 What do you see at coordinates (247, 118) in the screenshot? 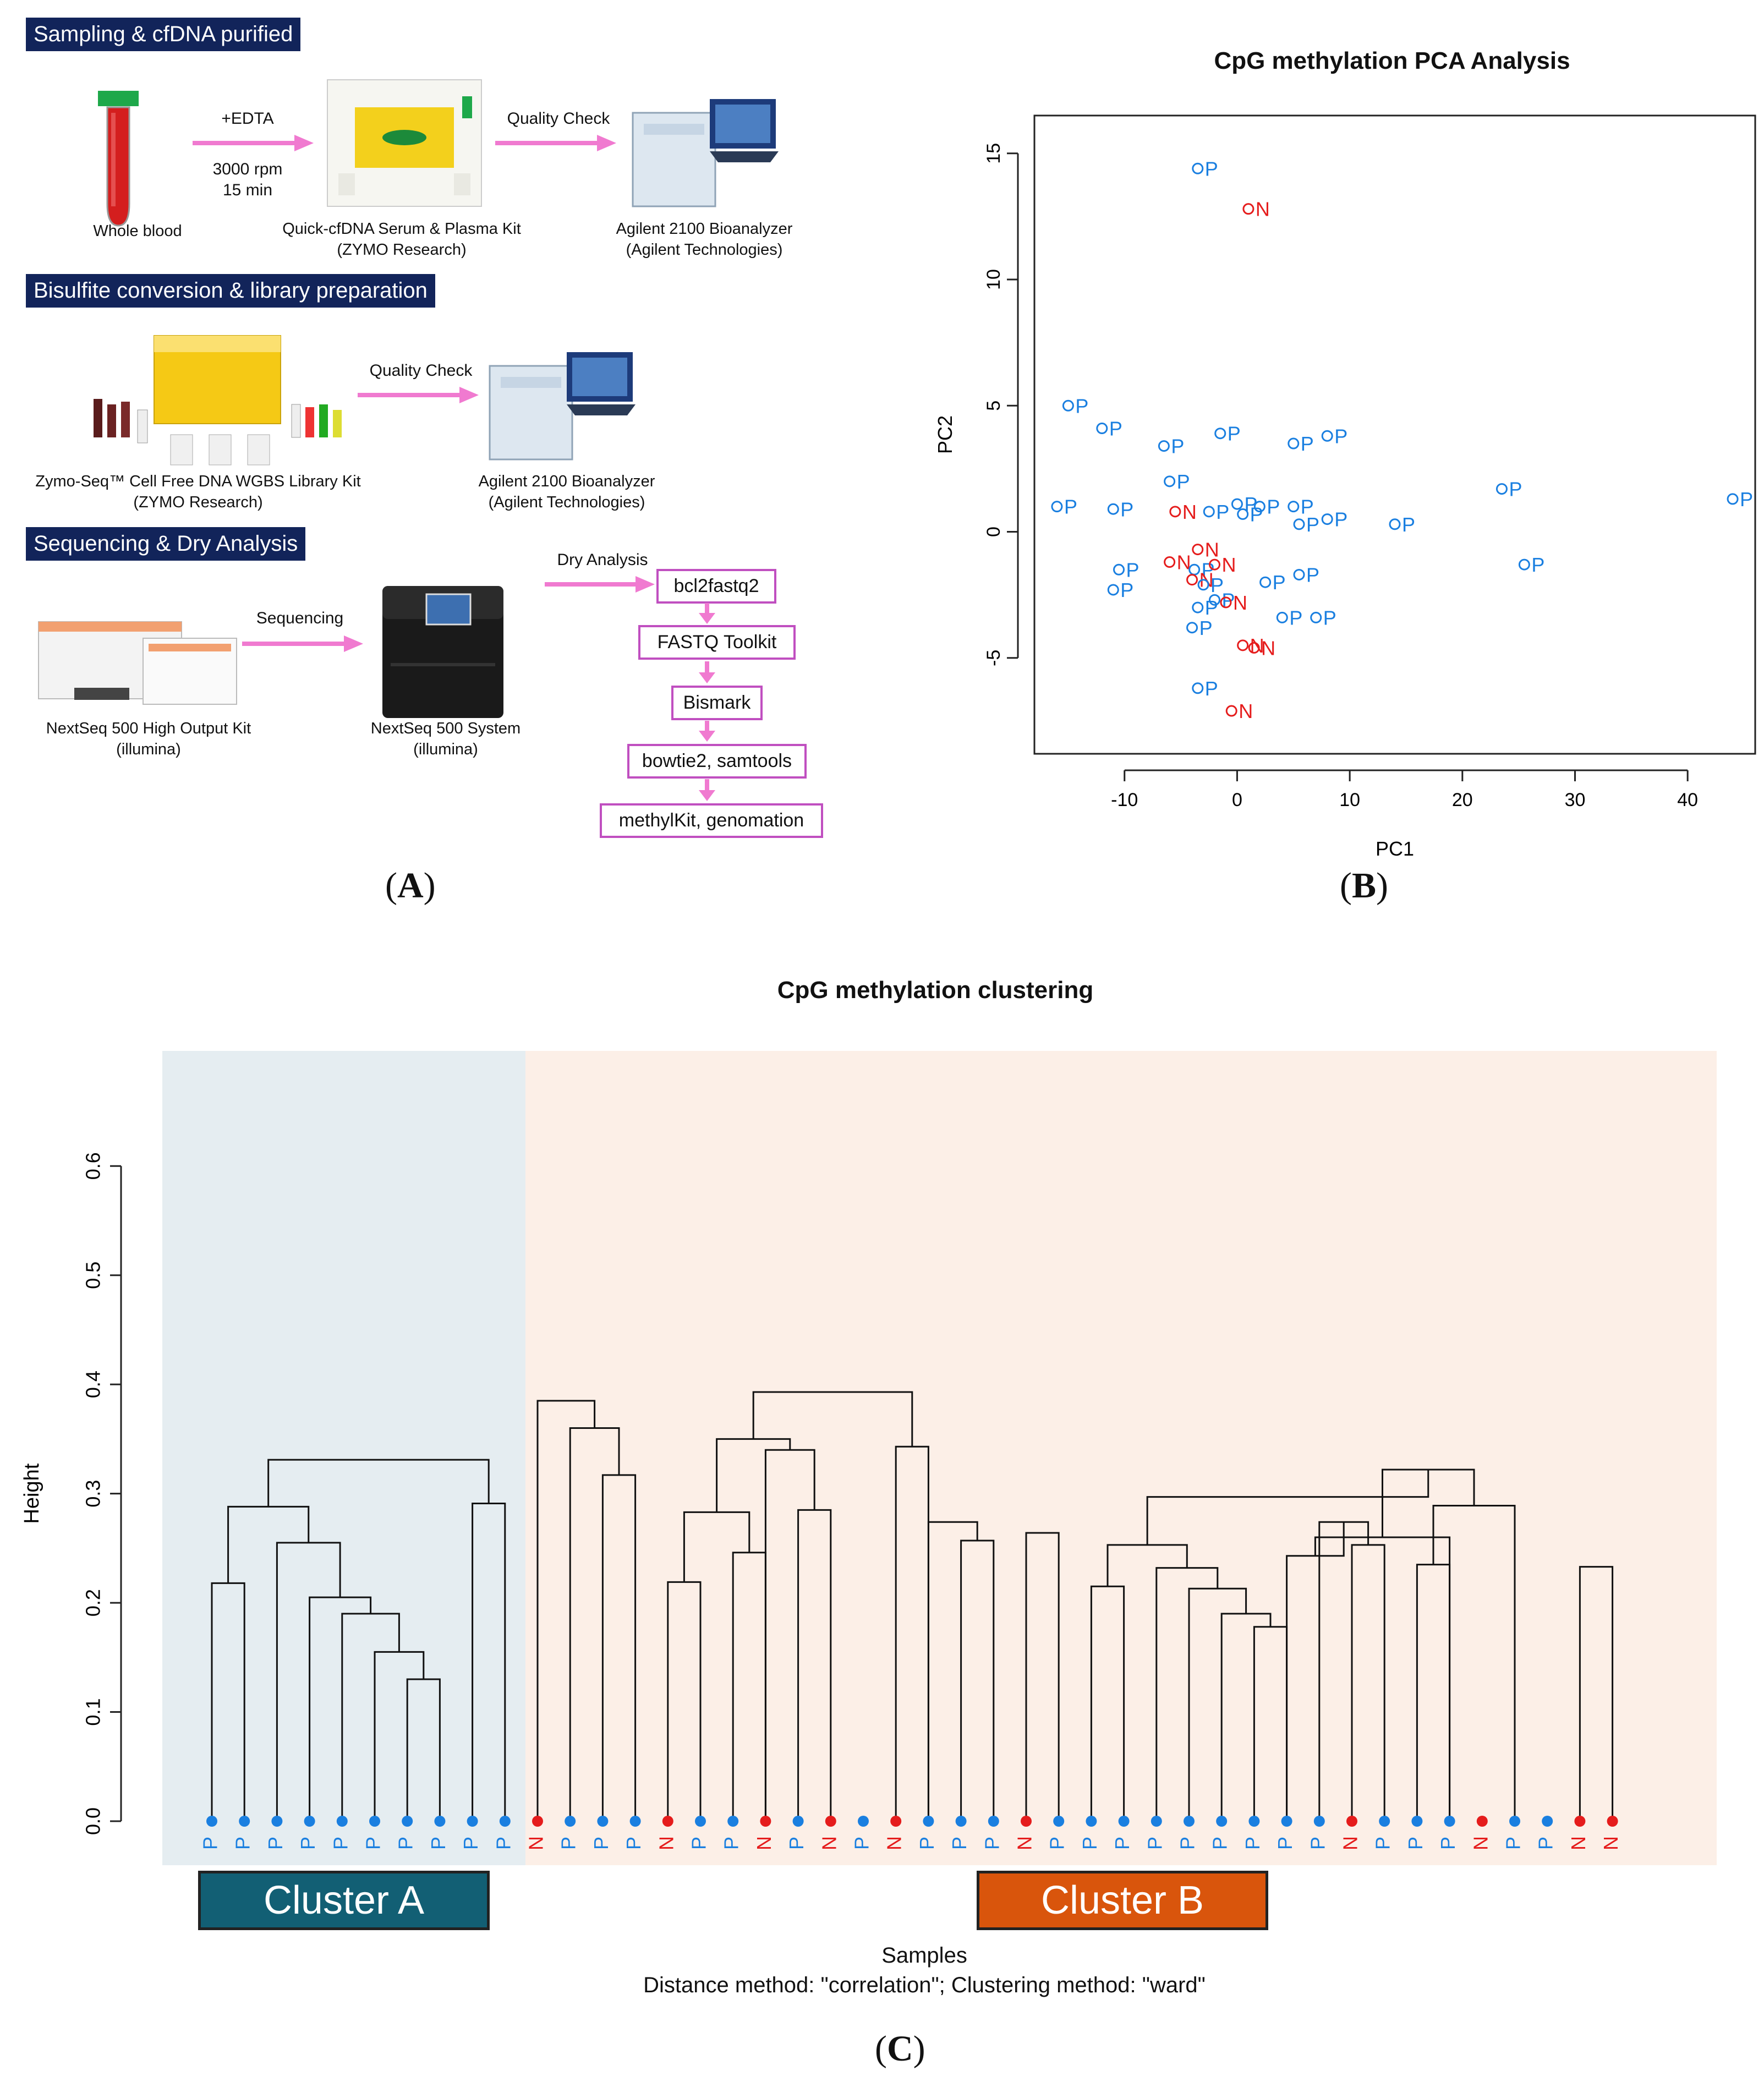
I see `edta-label: +EDTA` at bounding box center [247, 118].